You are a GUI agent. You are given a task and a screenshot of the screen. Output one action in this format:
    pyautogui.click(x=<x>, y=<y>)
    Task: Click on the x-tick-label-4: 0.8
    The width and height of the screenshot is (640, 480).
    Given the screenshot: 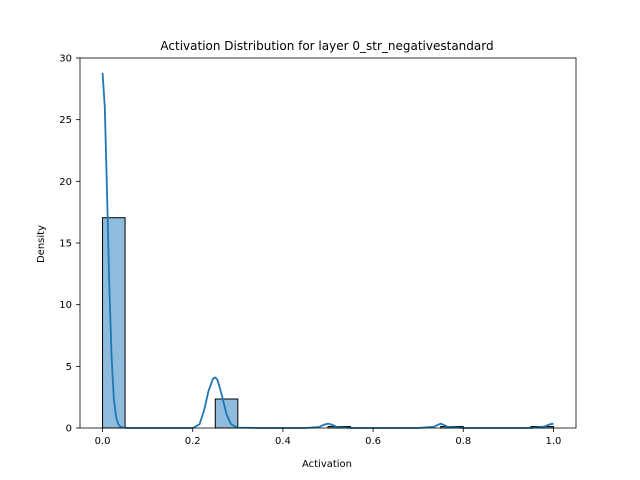 What is the action you would take?
    pyautogui.click(x=463, y=441)
    